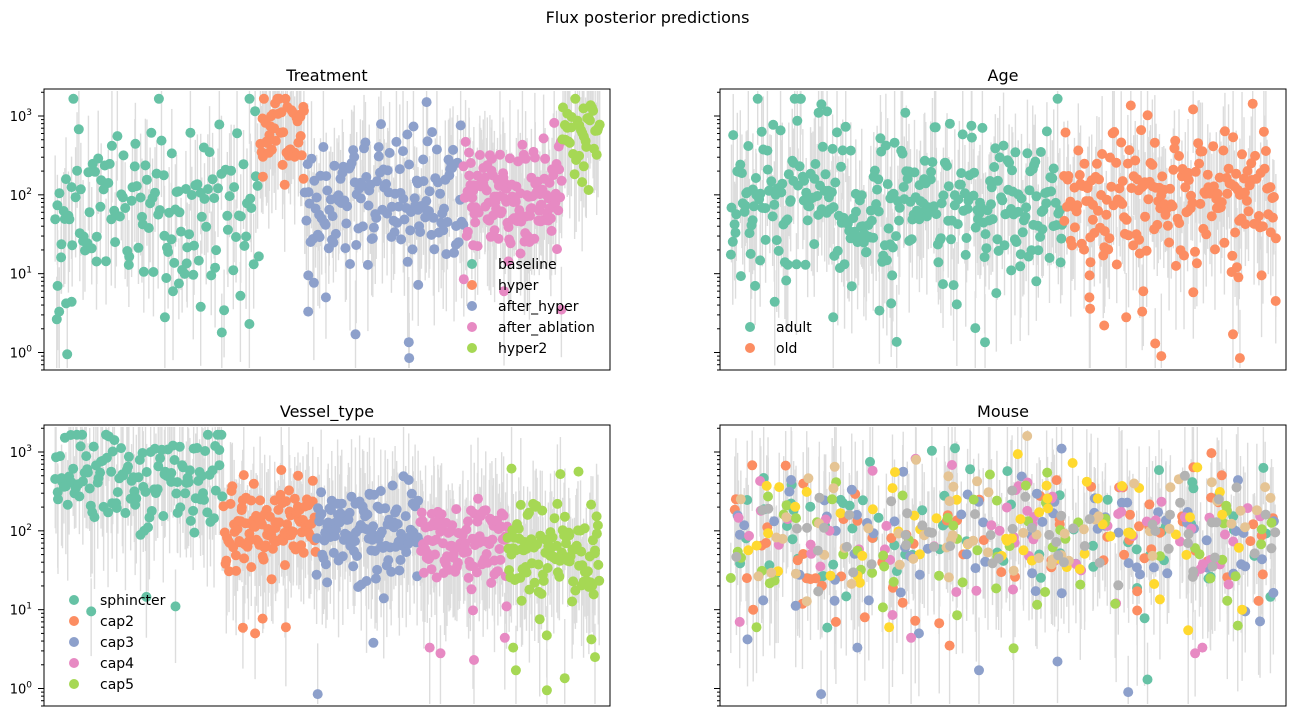  I want to click on legend-label: old, so click(786, 349).